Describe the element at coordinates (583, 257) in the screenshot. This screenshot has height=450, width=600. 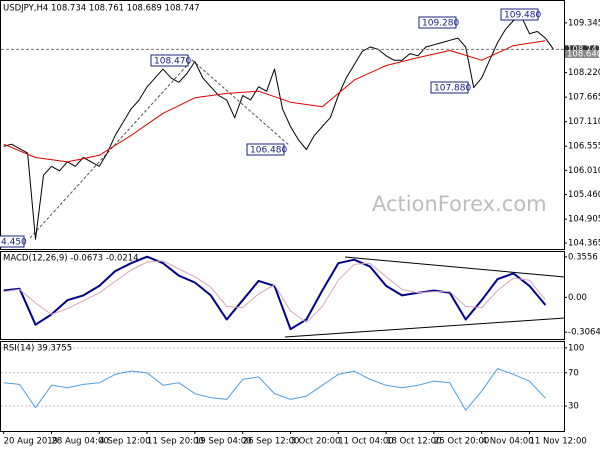
I see `y-tick-label: 0.3556` at that location.